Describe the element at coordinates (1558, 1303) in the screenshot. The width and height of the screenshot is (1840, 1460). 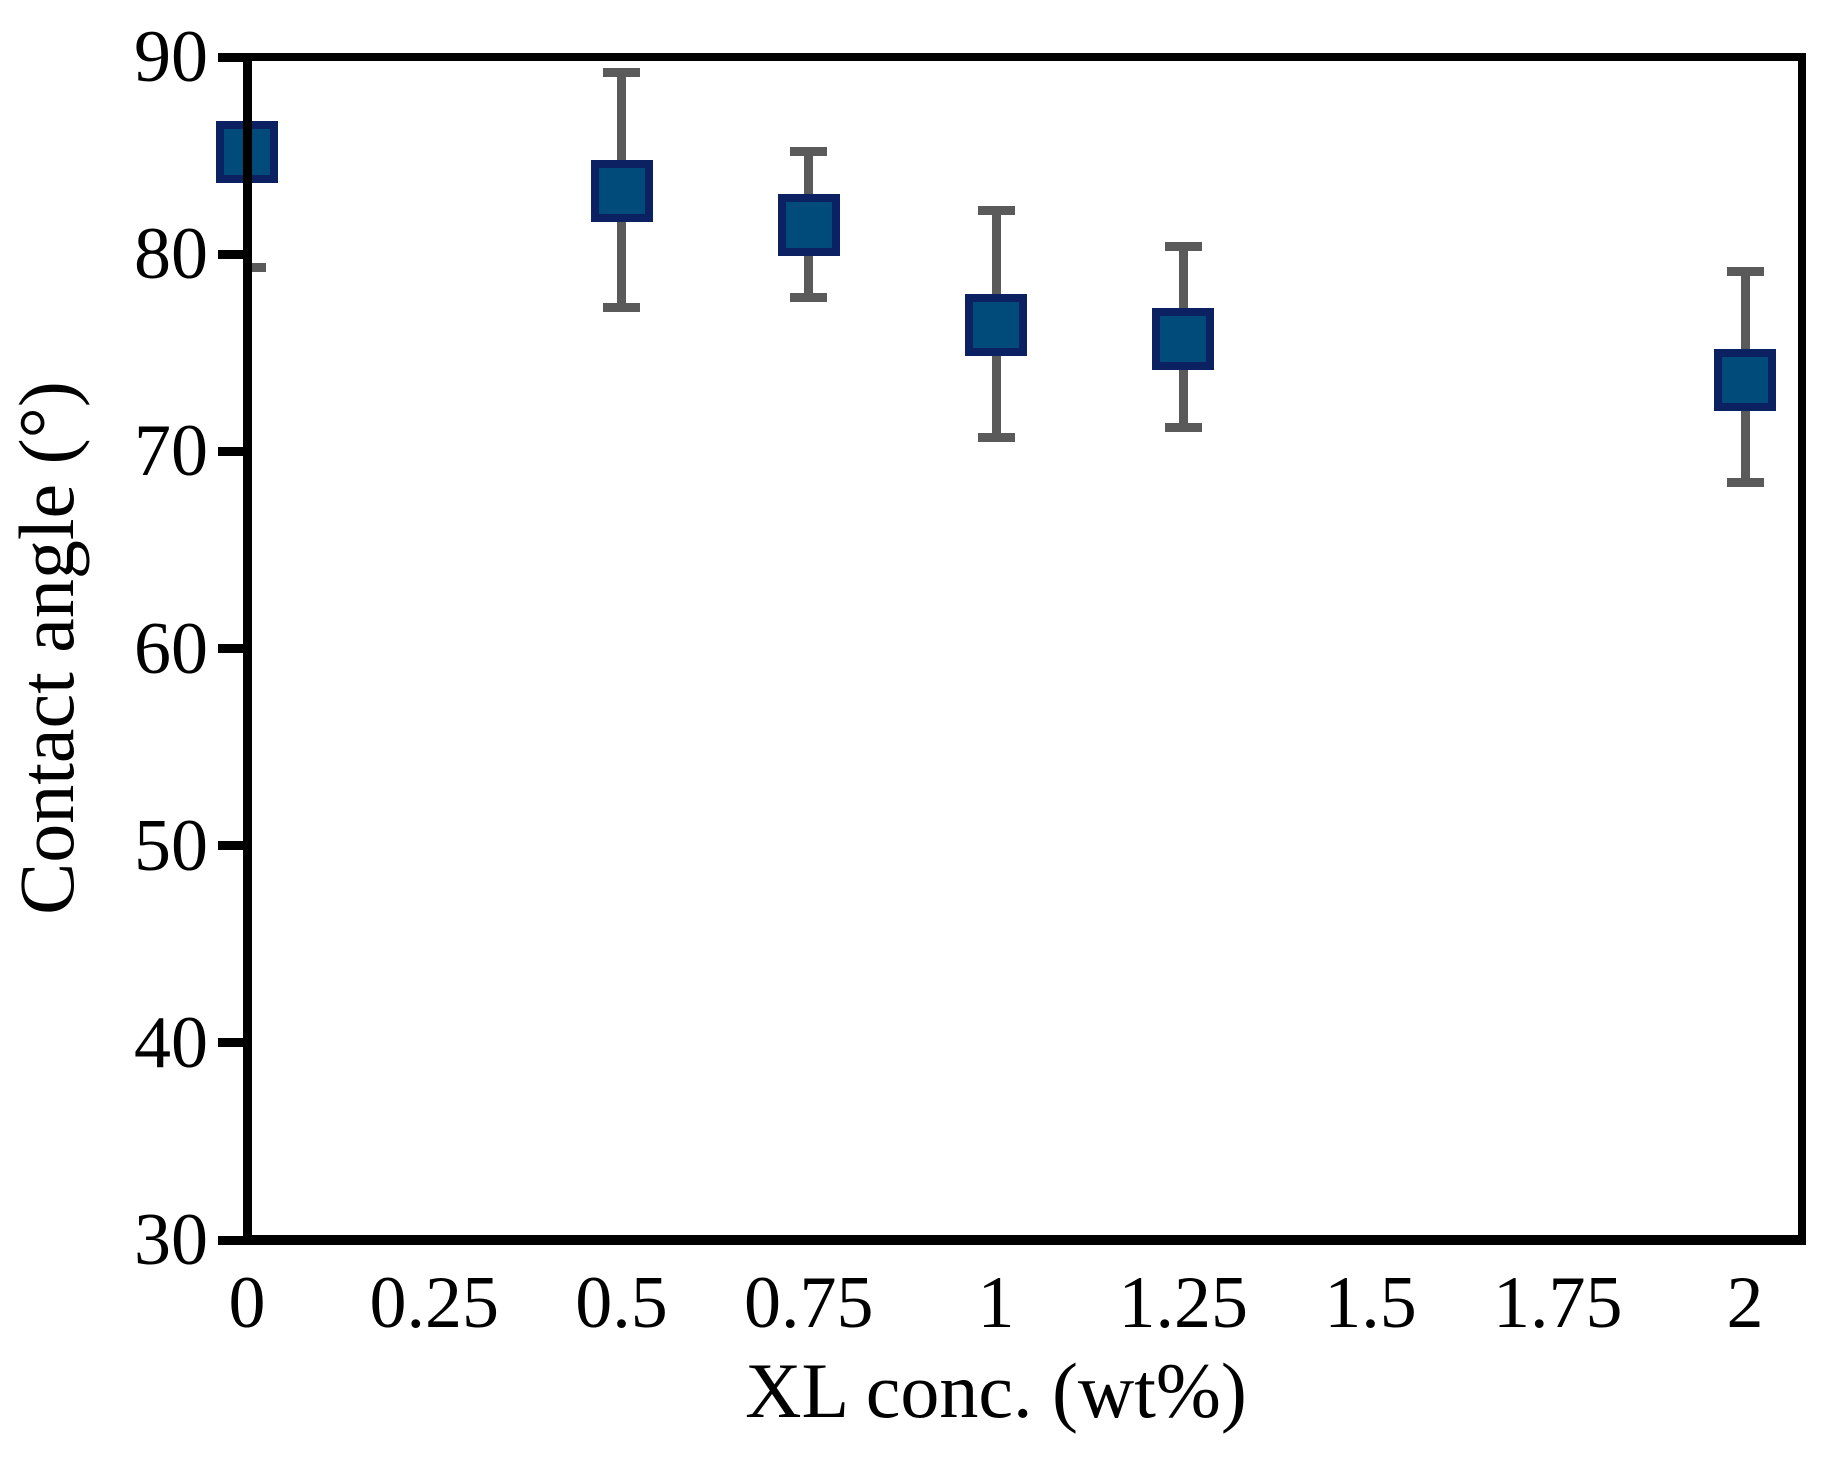
I see `x-tick-label: 1.75` at that location.